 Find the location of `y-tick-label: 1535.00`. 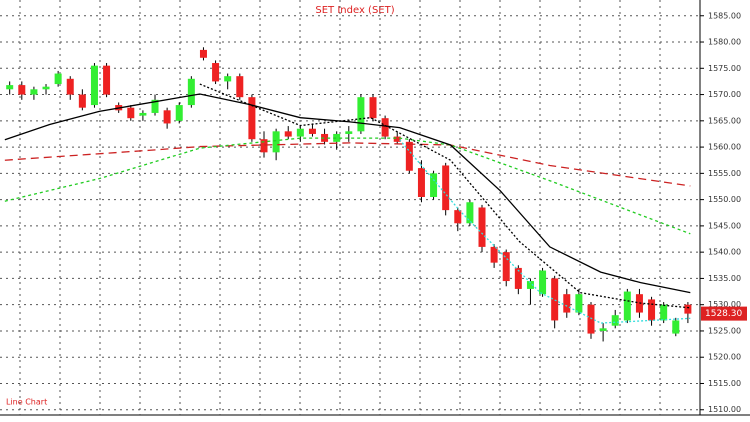

y-tick-label: 1535.00 is located at coordinates (724, 278).